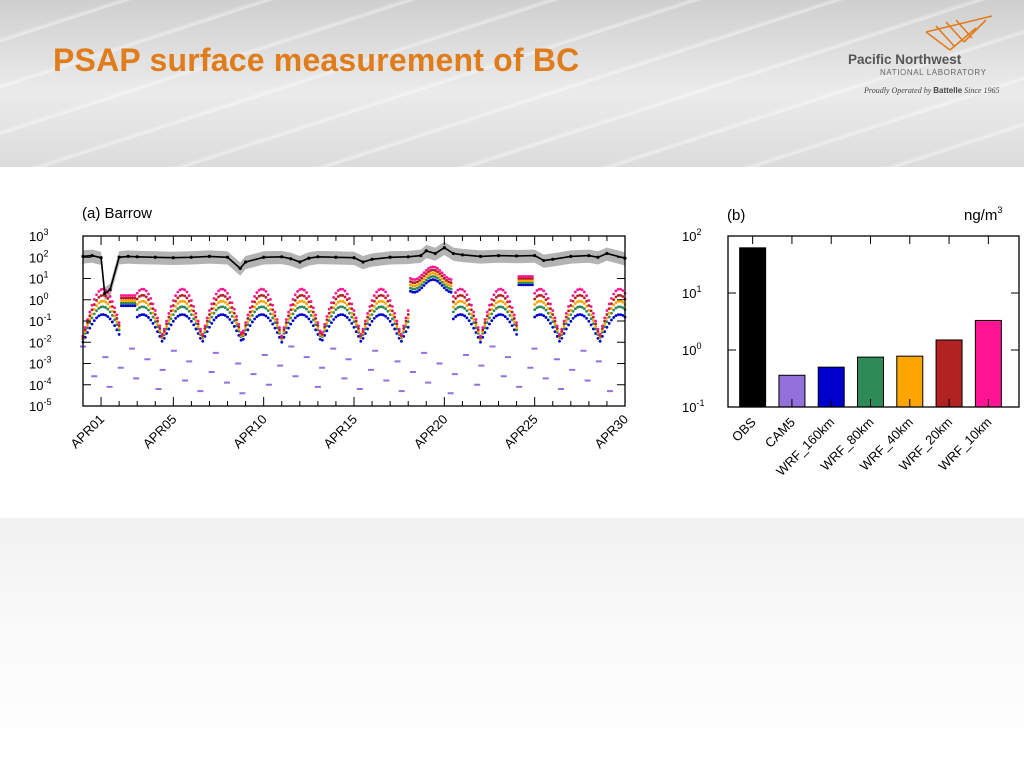  Describe the element at coordinates (40, 341) in the screenshot. I see `y-tick-label: 10⁻²` at that location.